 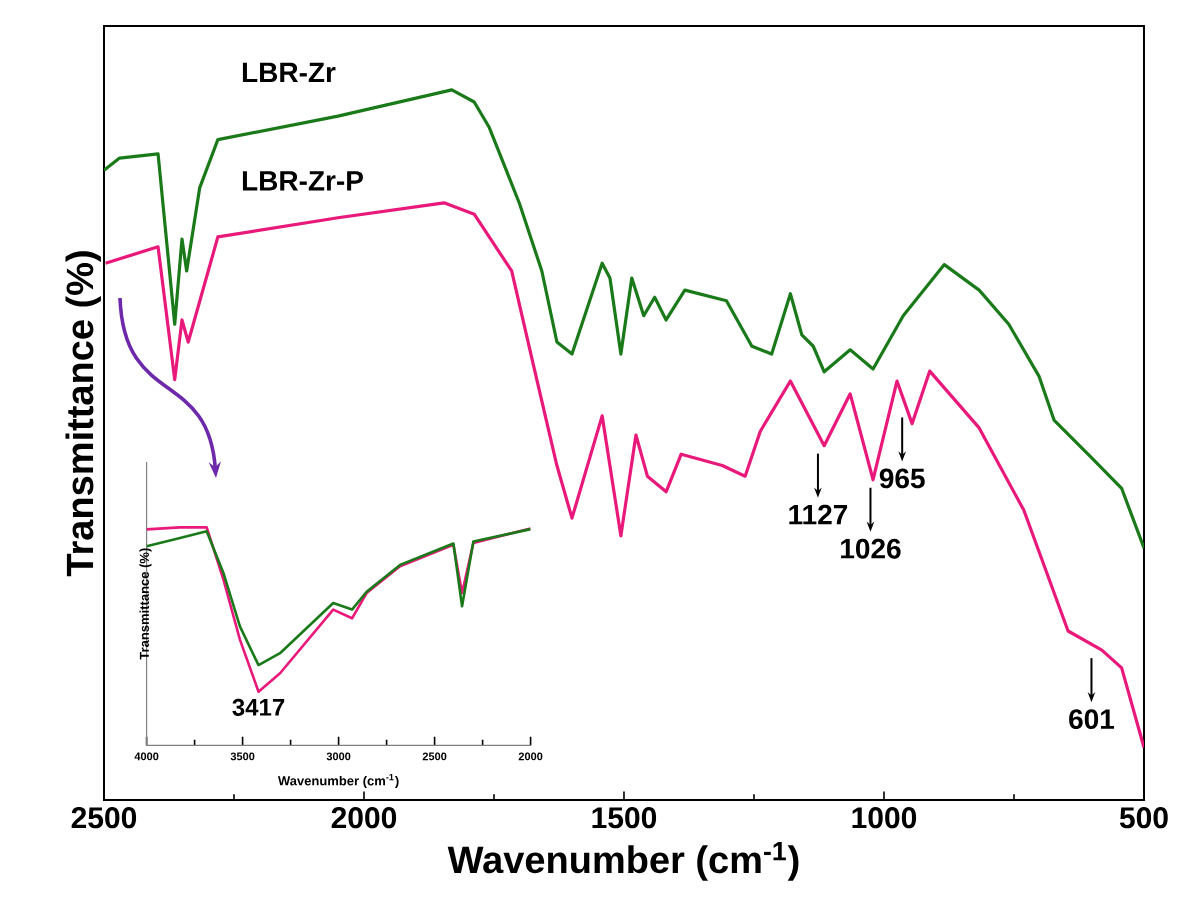 I want to click on x-tick-label: 1000, so click(x=884, y=818).